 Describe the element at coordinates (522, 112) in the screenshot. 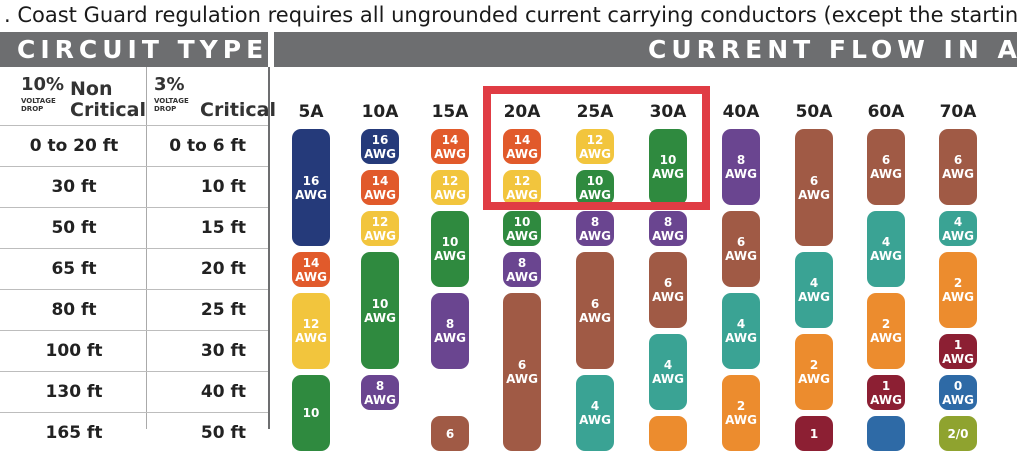

I see `amp-header: 20A` at that location.